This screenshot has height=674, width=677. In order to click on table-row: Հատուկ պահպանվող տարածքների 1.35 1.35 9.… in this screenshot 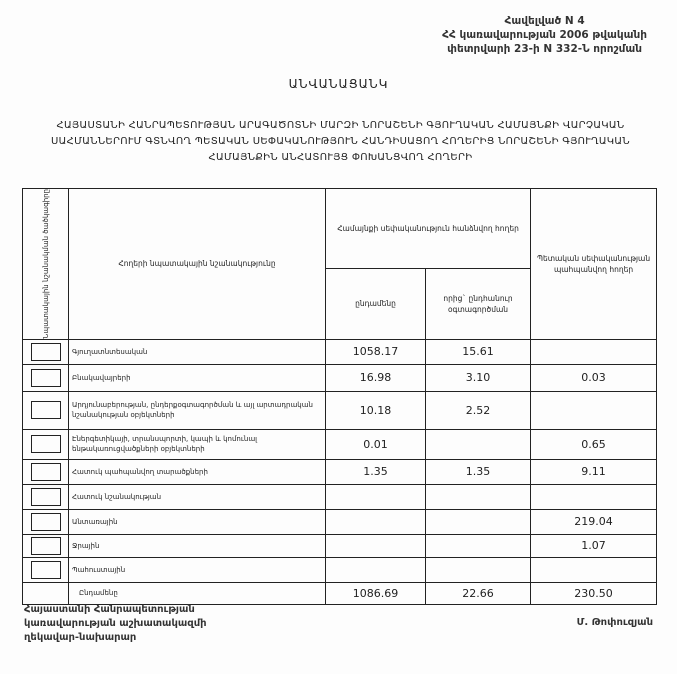, I will do `click(340, 471)`.